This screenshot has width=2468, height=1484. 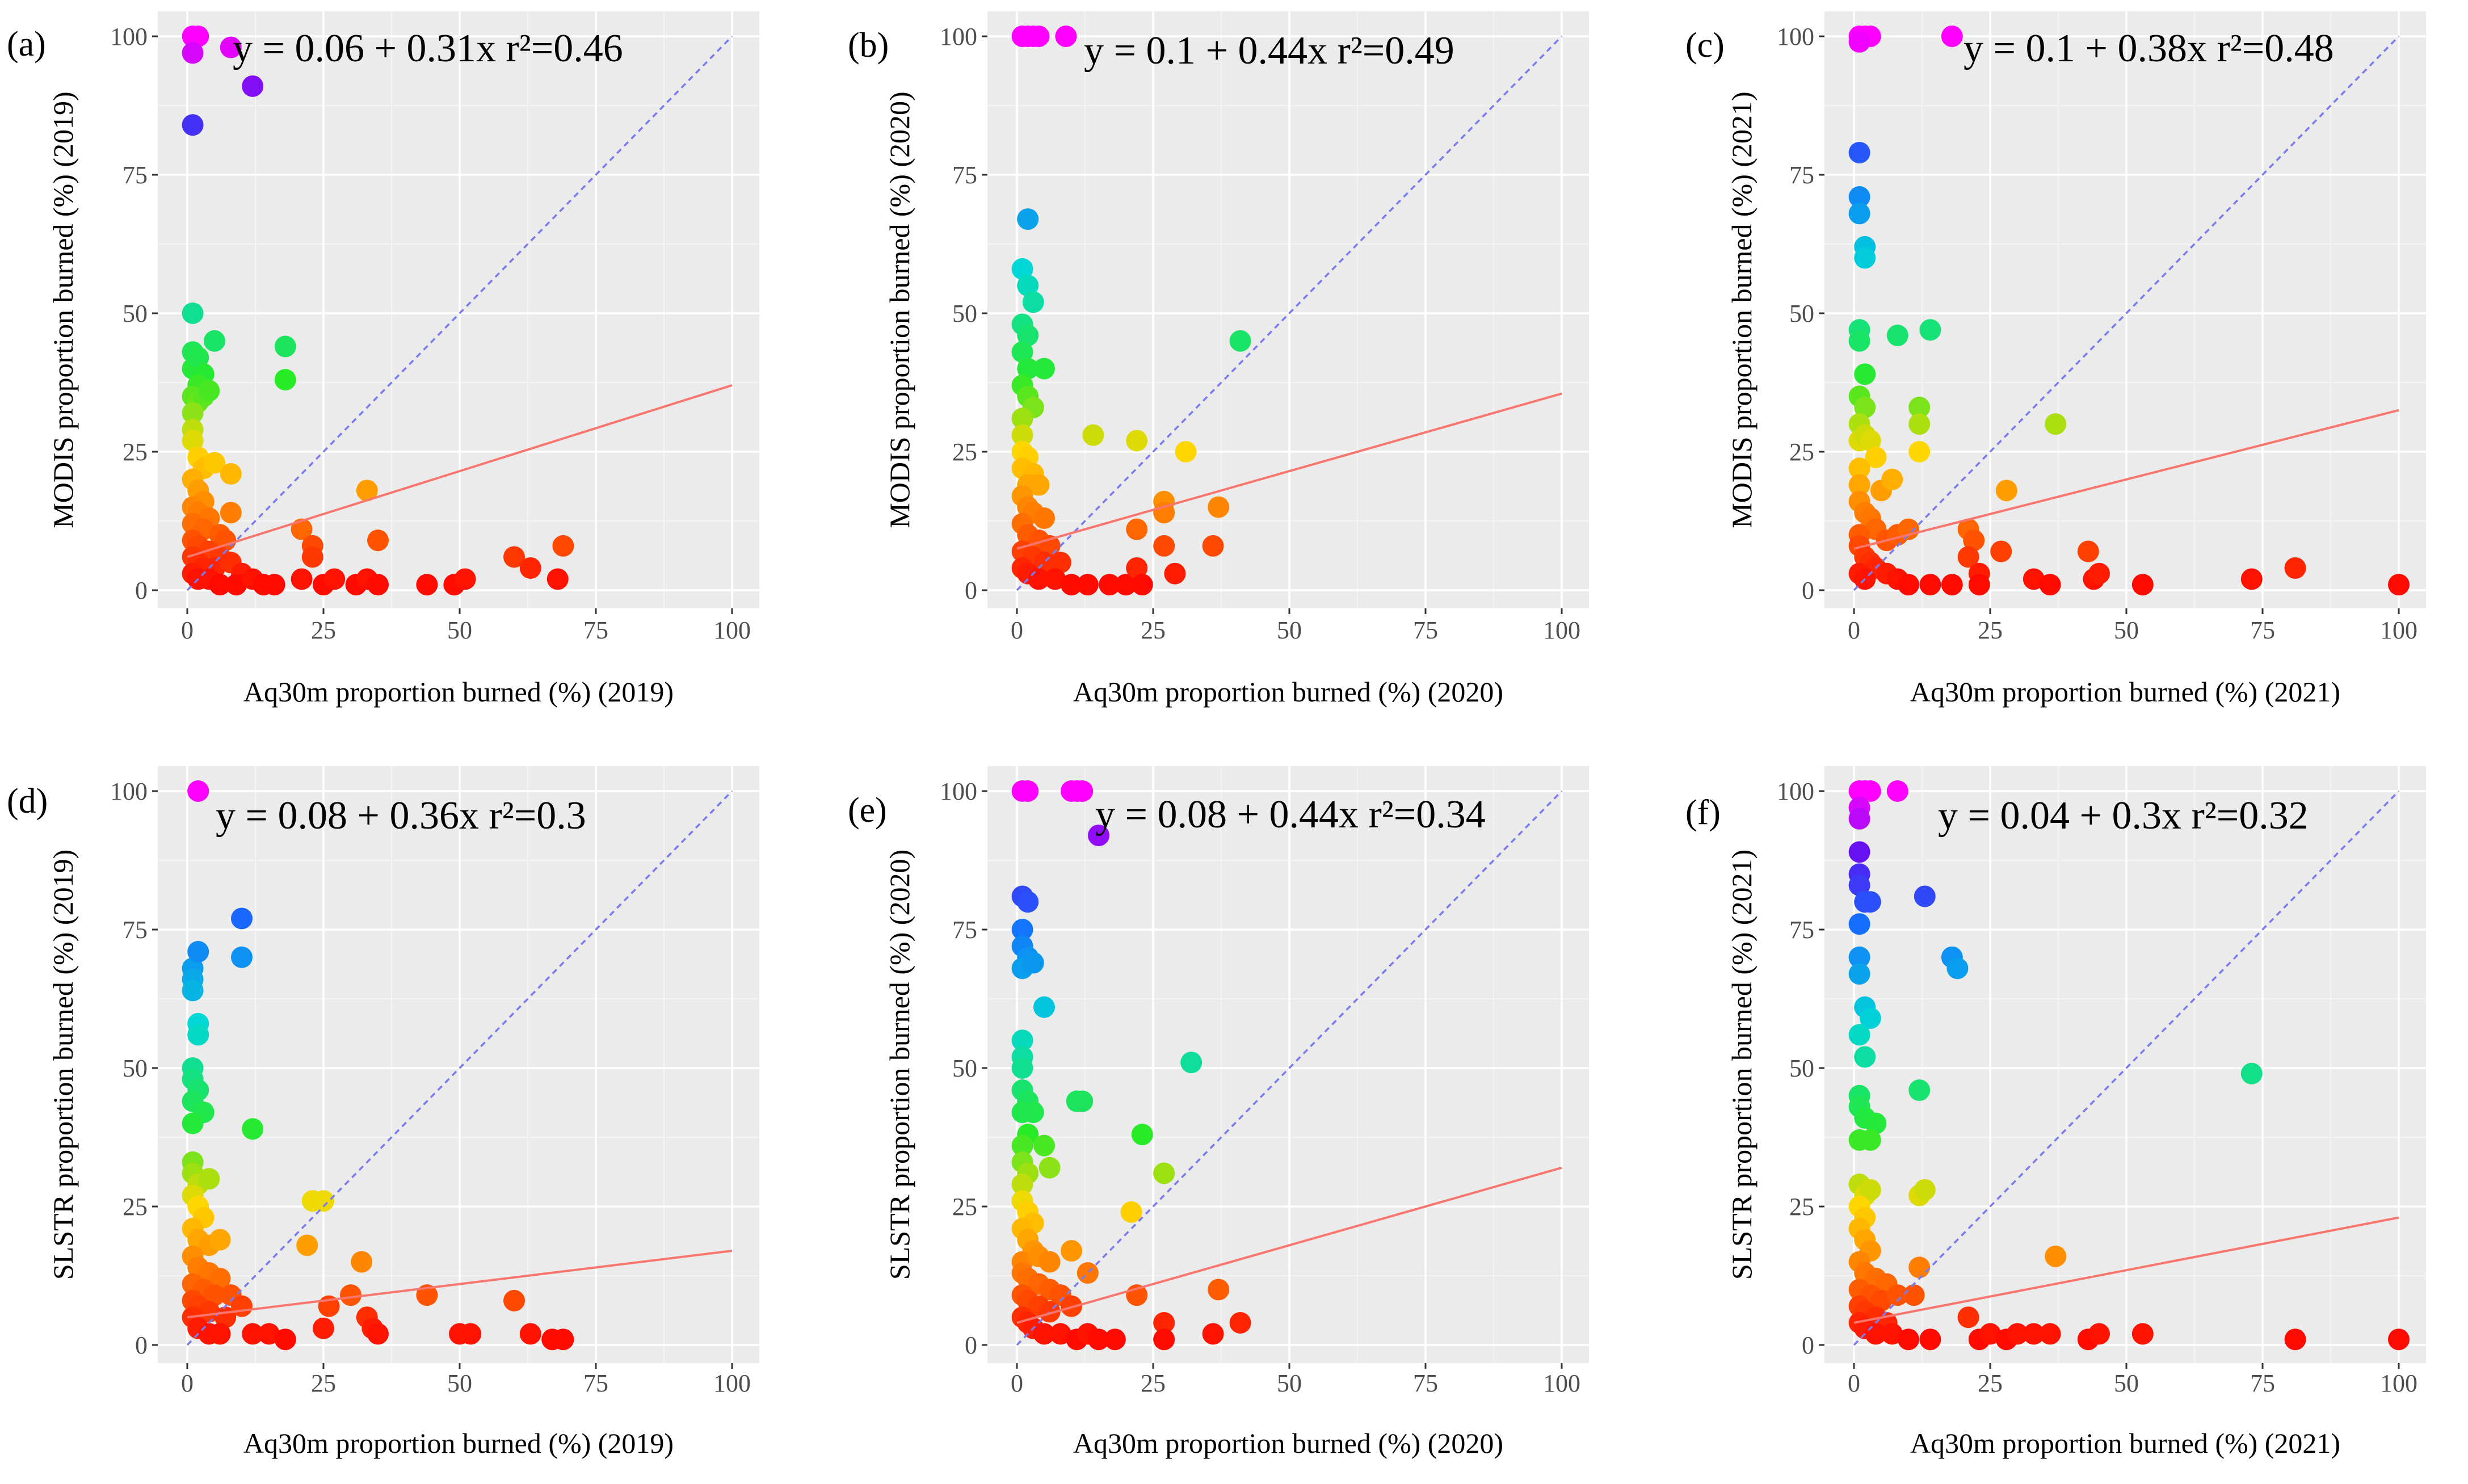 I want to click on panel-label: (c), so click(x=1705, y=46).